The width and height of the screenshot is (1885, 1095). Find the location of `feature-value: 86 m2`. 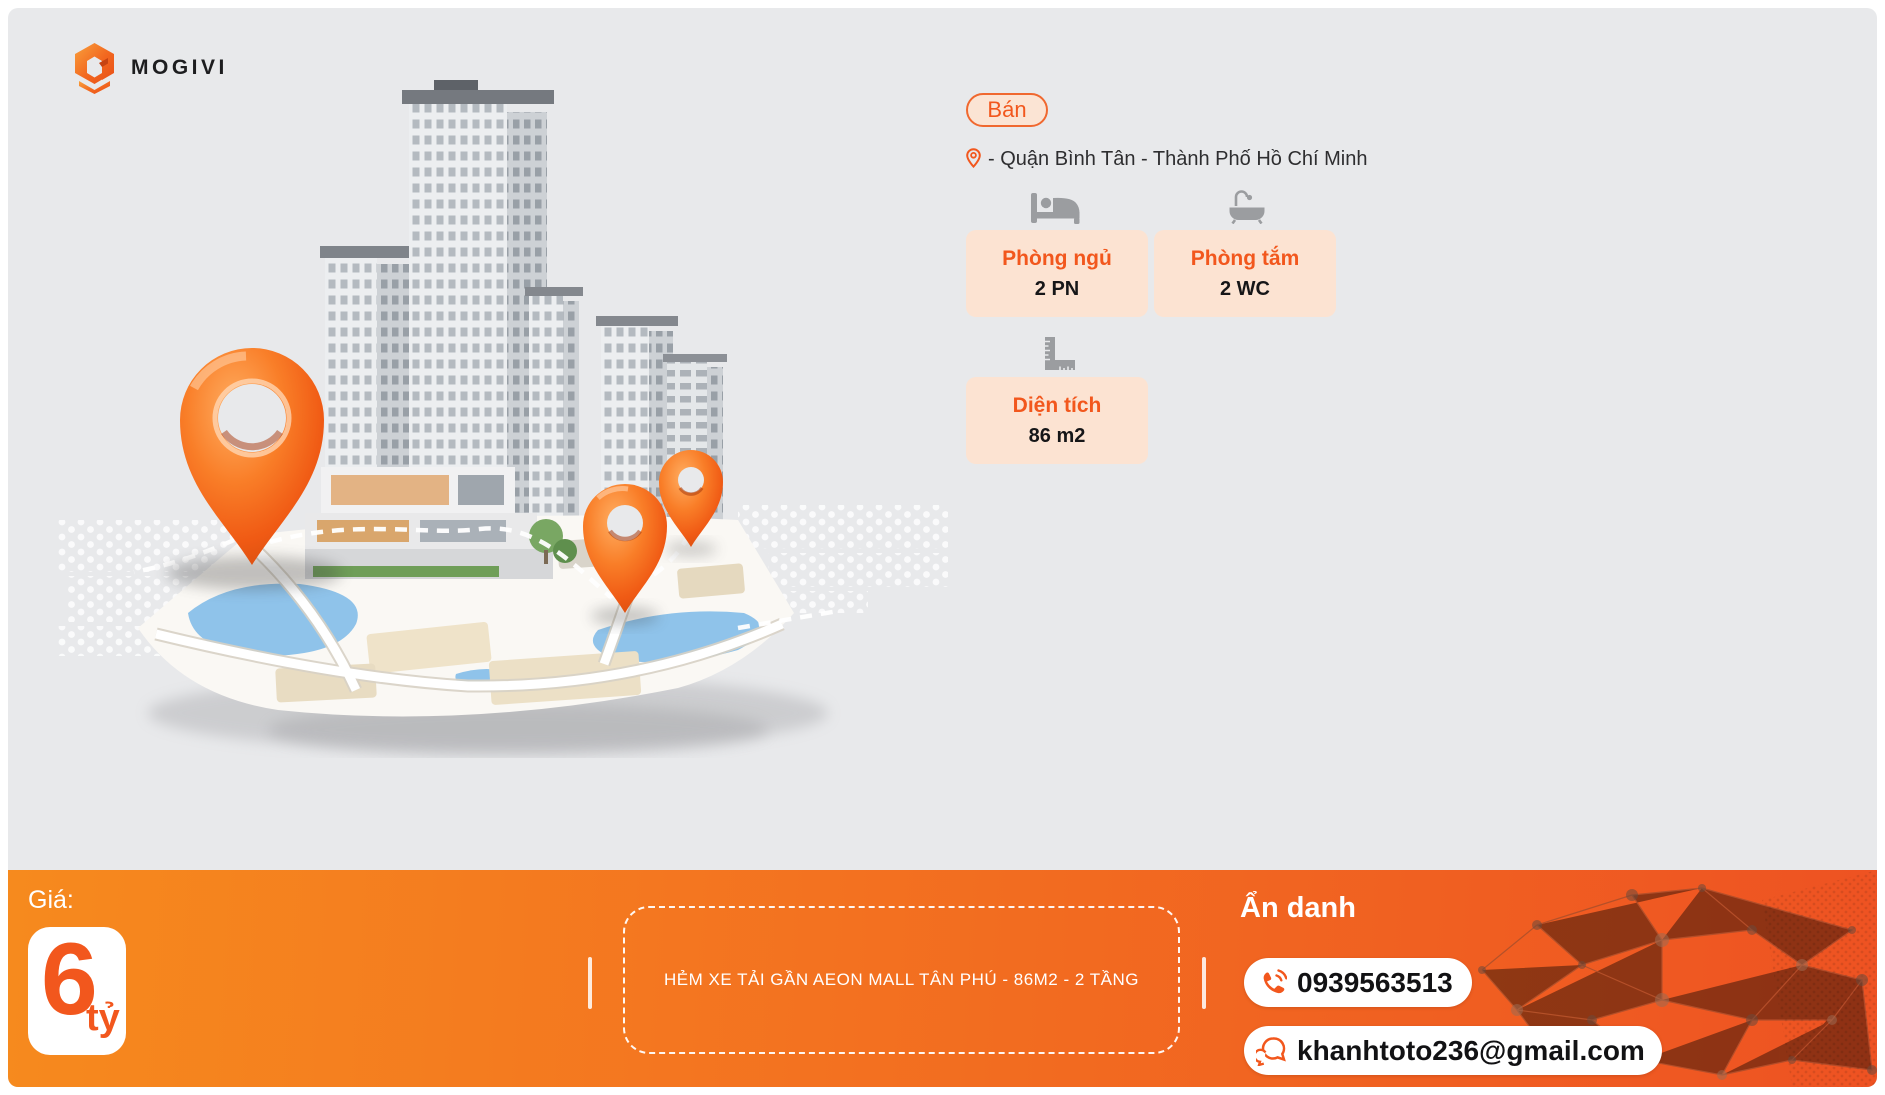

feature-value: 86 m2 is located at coordinates (1057, 435).